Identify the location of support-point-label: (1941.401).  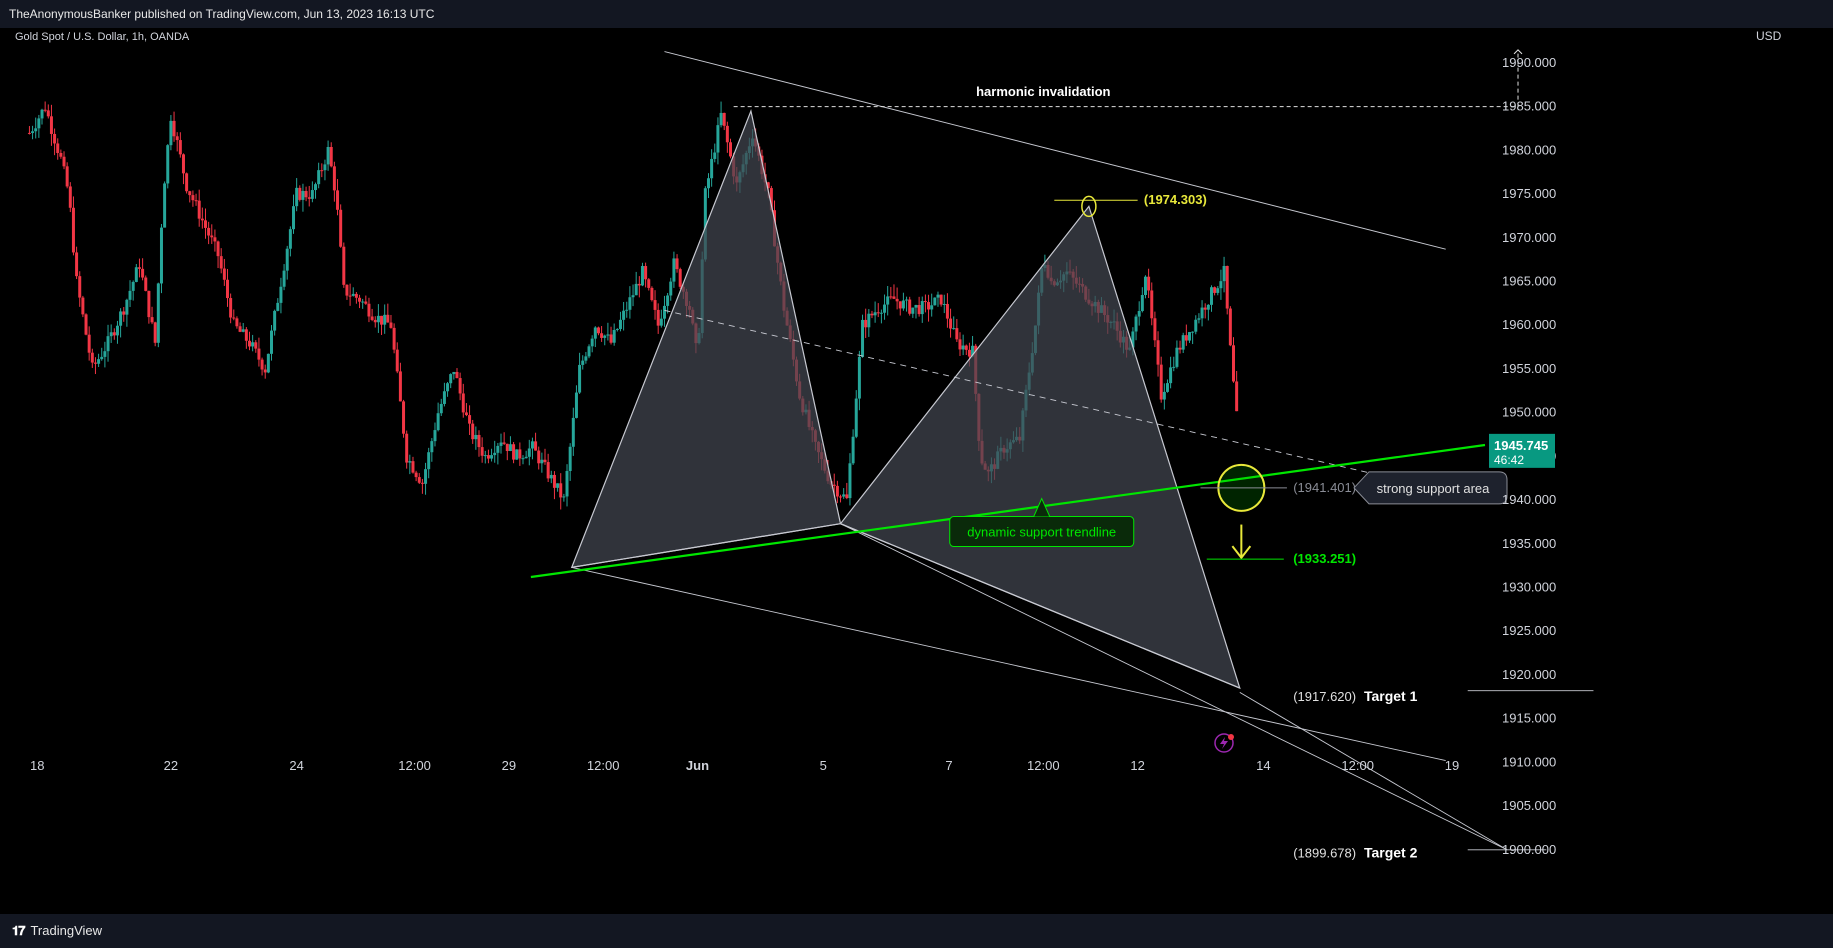
(1324, 487).